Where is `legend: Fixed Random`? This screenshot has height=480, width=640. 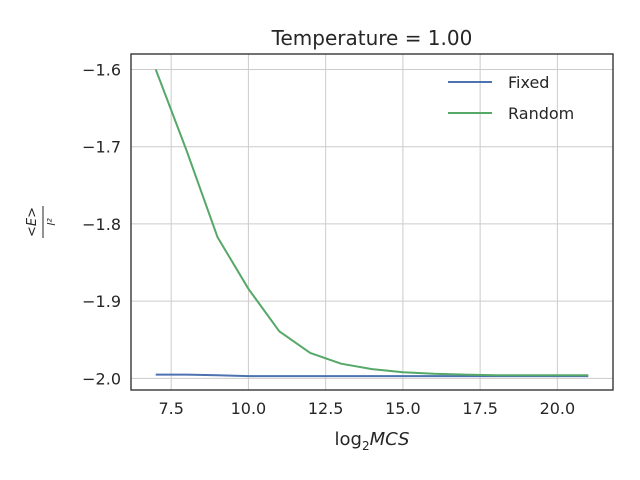
legend: Fixed Random is located at coordinates (511, 98).